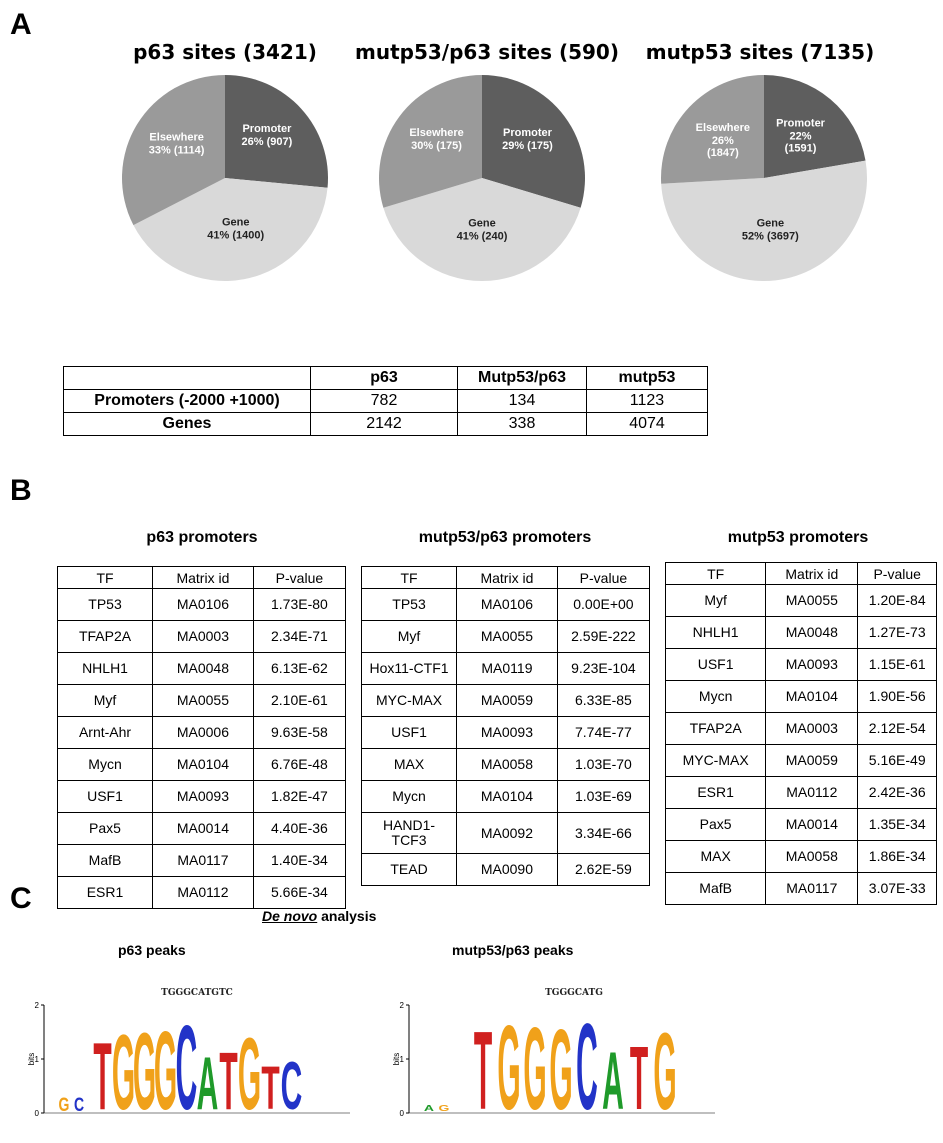 The height and width of the screenshot is (1143, 943). What do you see at coordinates (800, 824) in the screenshot?
I see `table-row: Pax5 MA0014 1.35E-34` at bounding box center [800, 824].